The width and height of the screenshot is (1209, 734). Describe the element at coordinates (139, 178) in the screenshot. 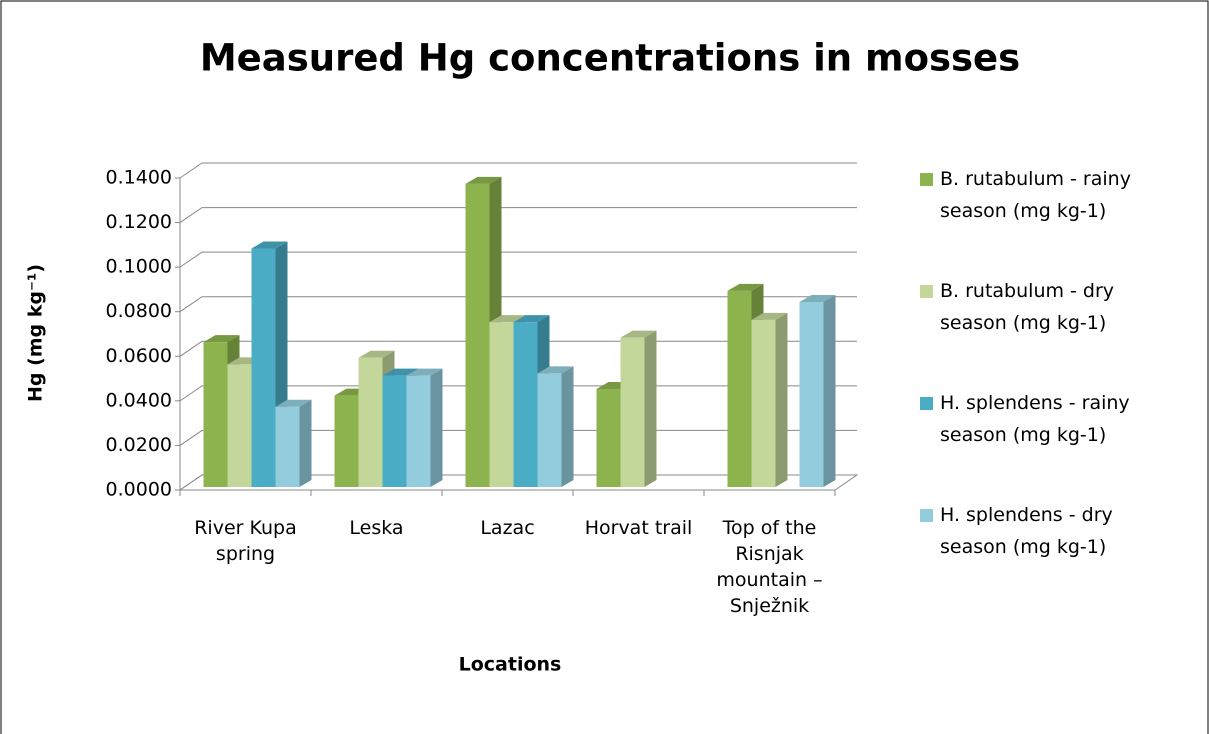

I see `y-tick-label: 0.1400` at that location.